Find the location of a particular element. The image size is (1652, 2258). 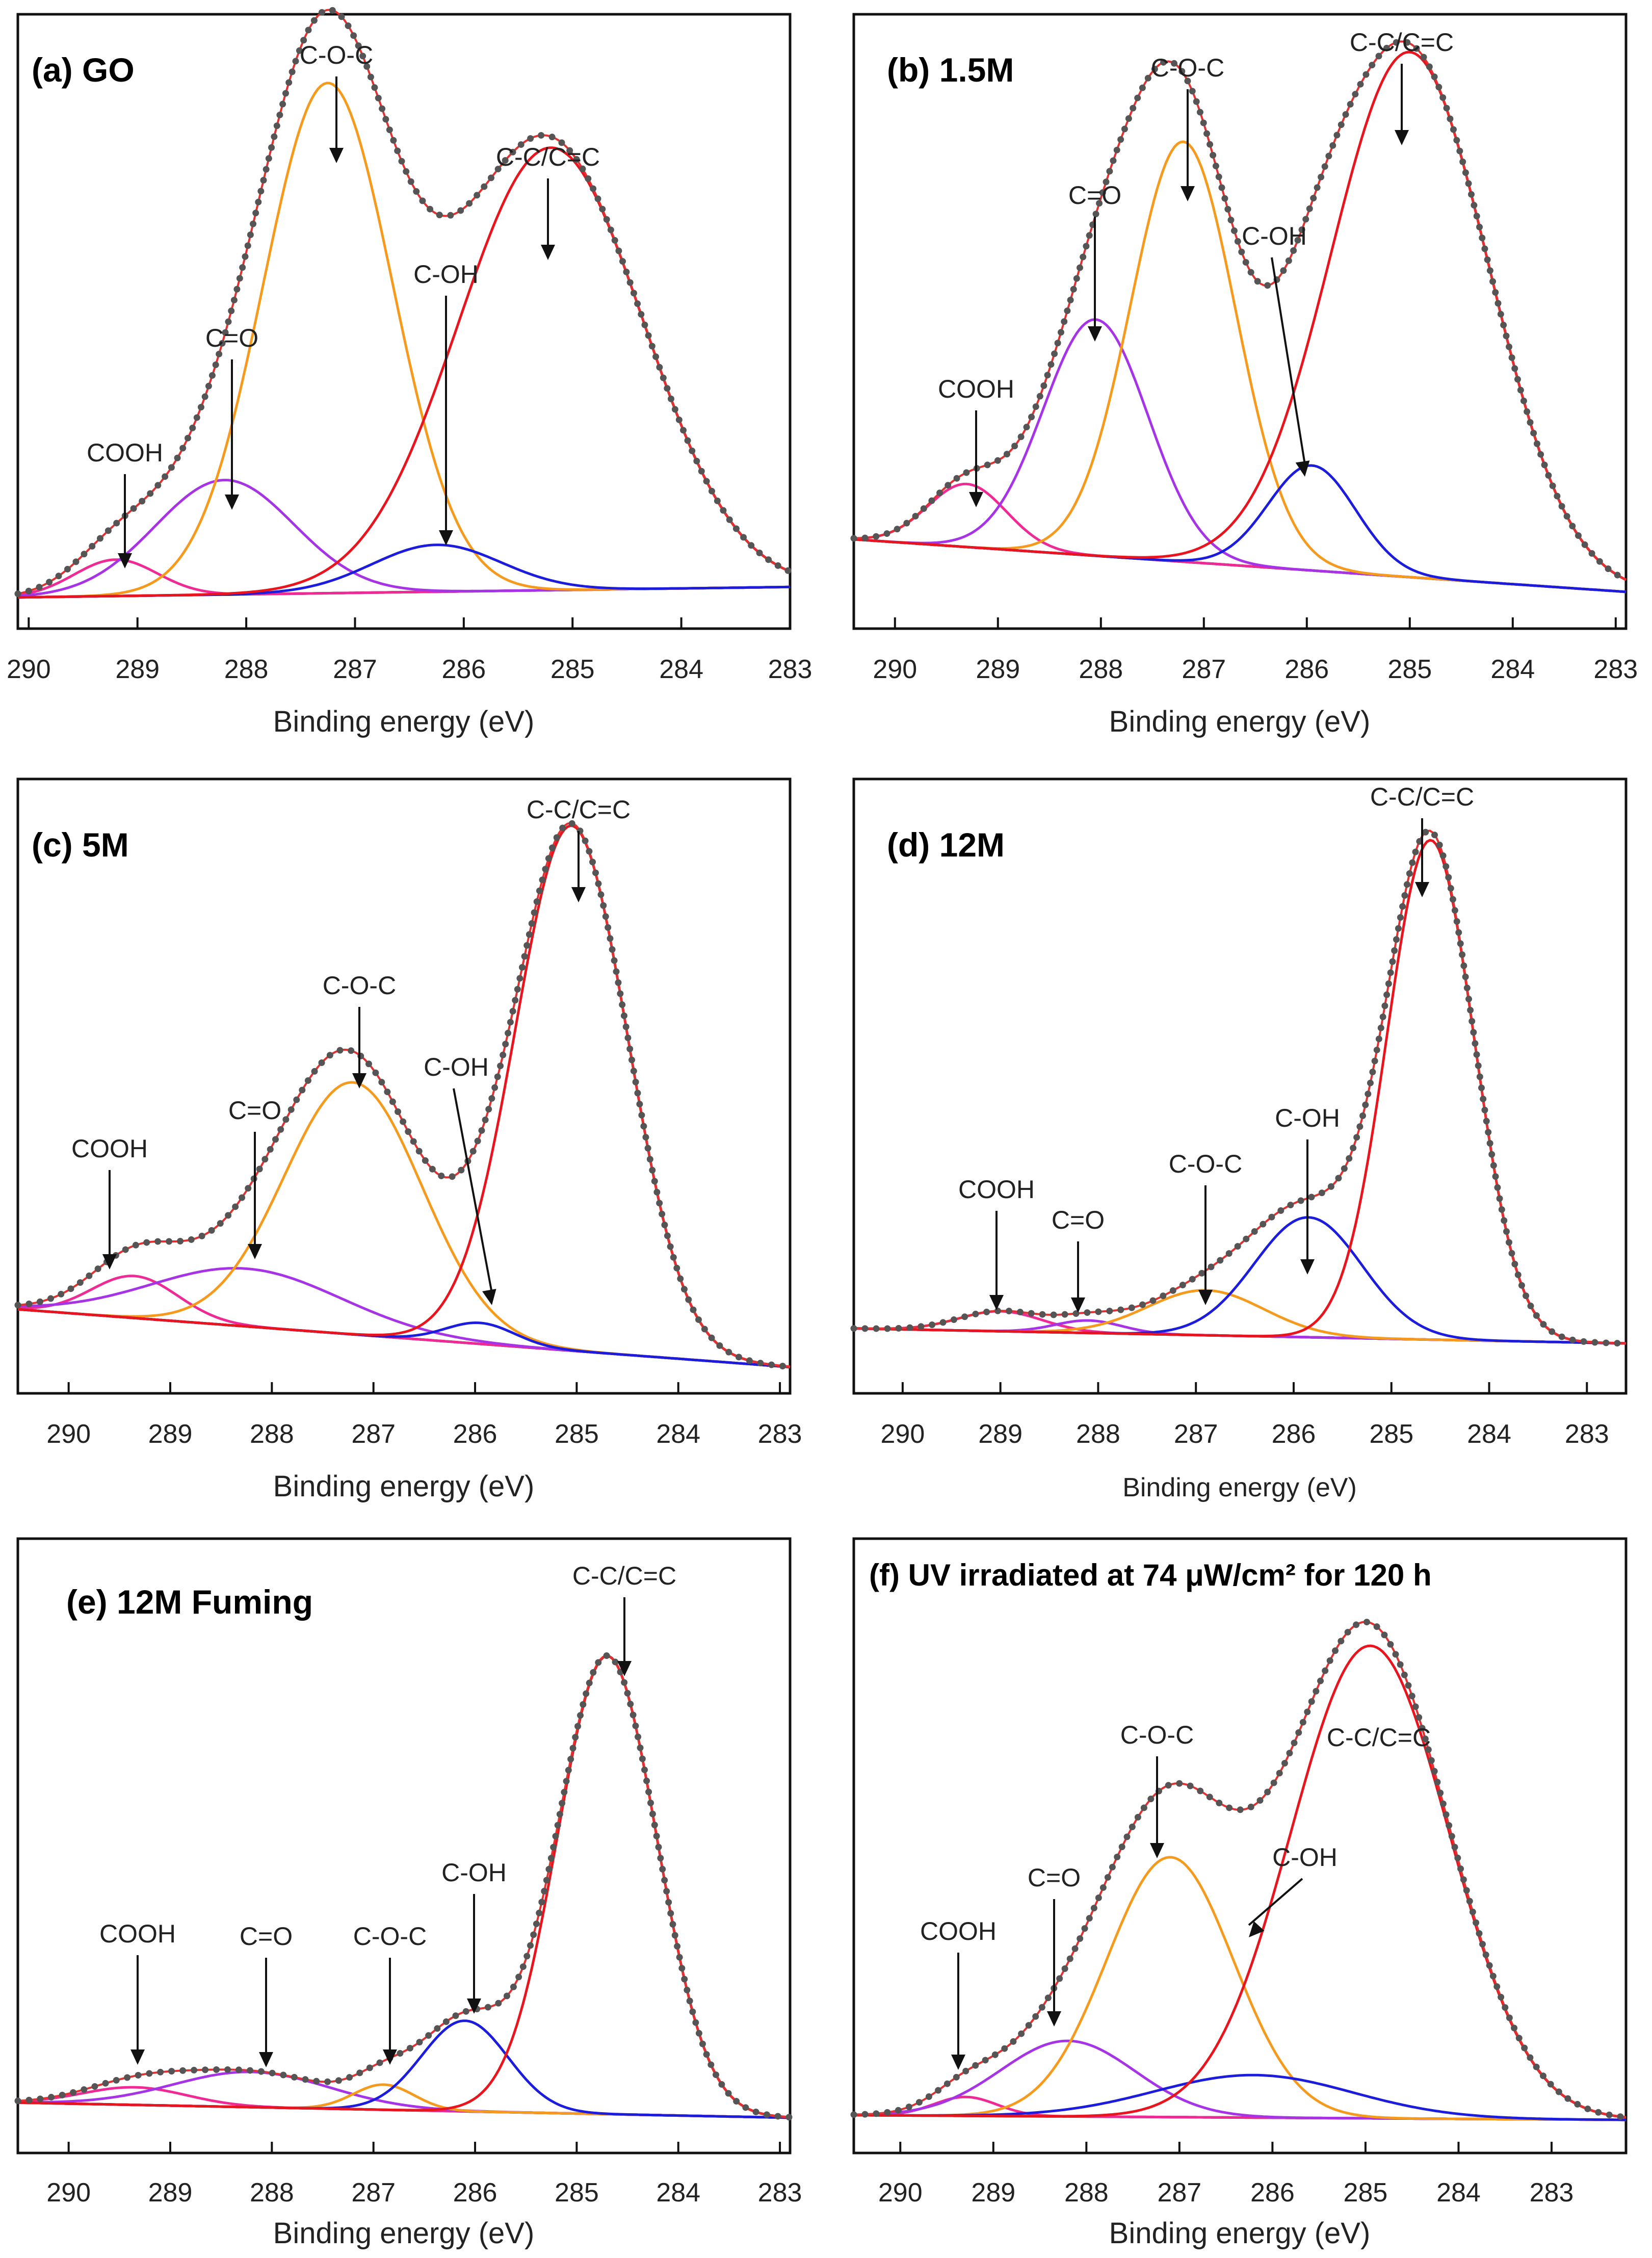

panel-d-label-c-o-c: C-O-C is located at coordinates (1205, 1164).